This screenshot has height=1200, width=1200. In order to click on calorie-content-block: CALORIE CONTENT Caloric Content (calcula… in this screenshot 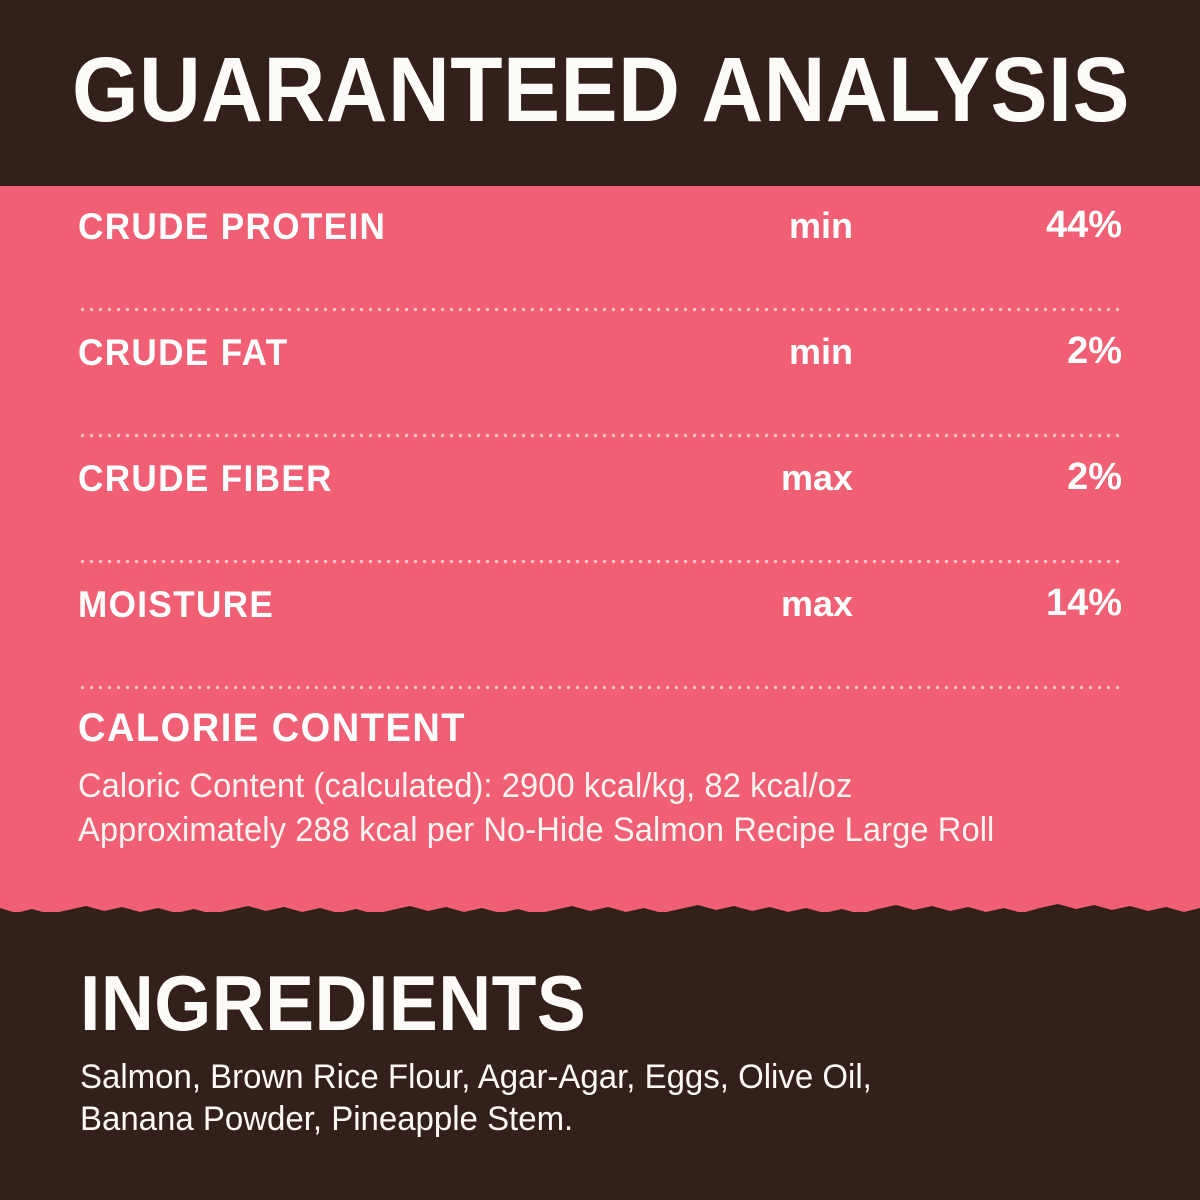, I will do `click(608, 779)`.